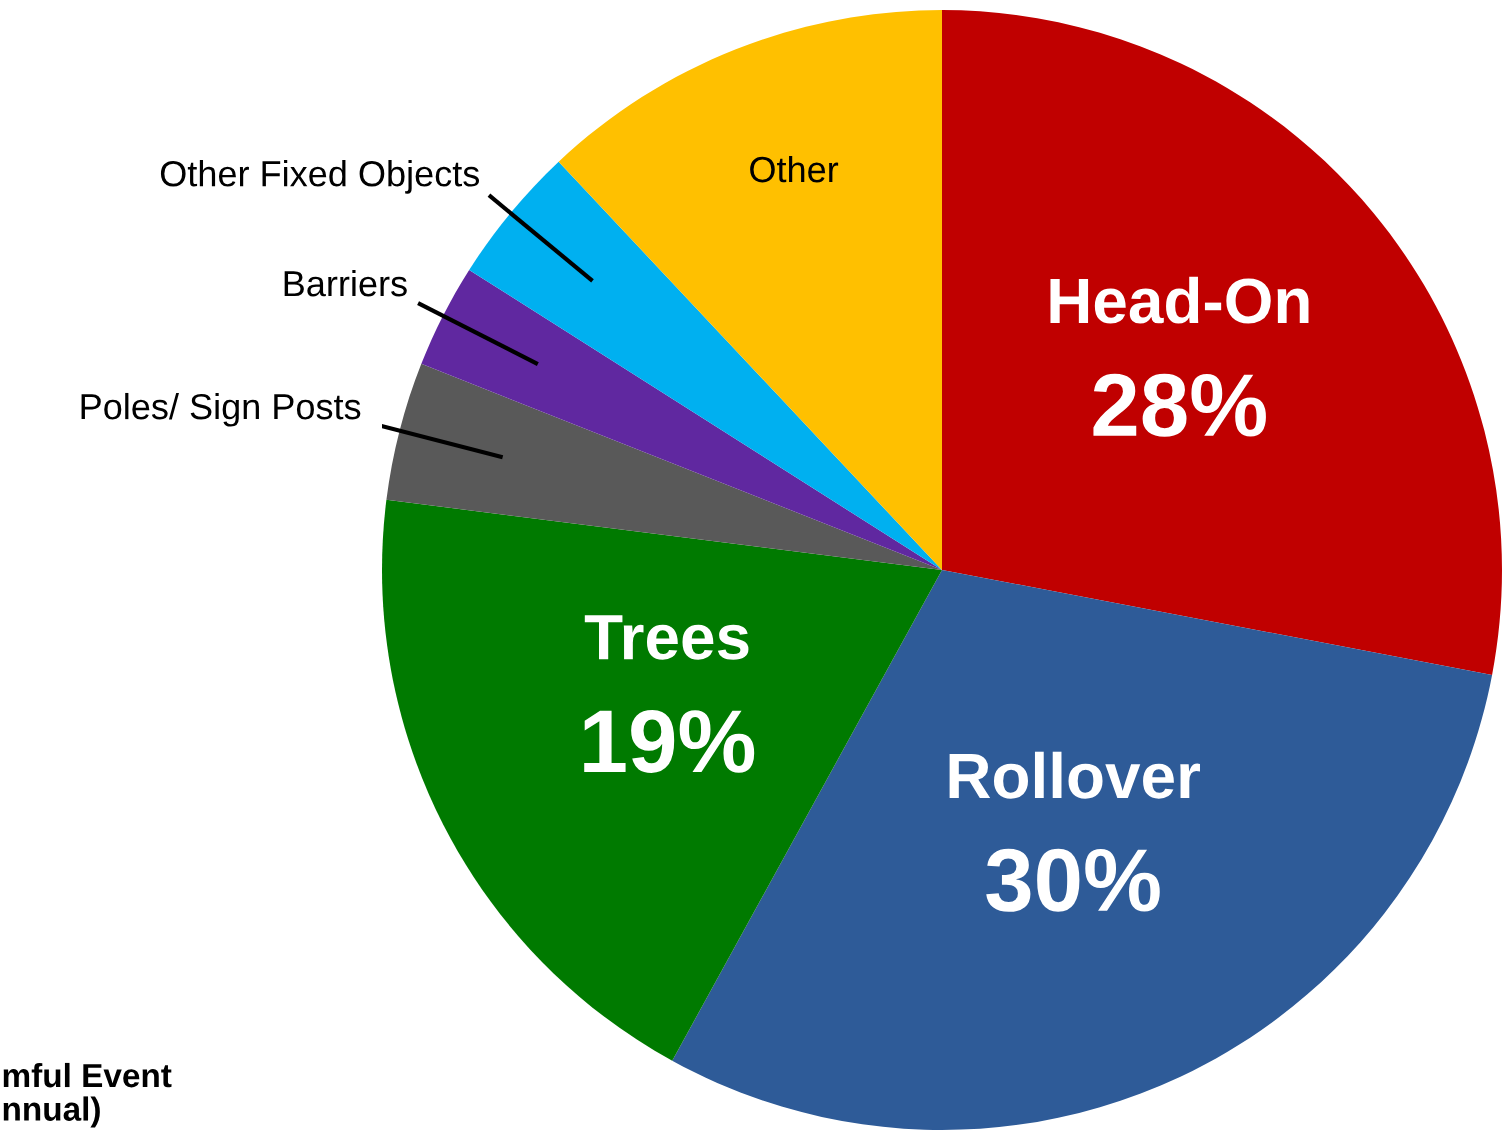 This screenshot has height=1132, width=1511. What do you see at coordinates (1179, 300) in the screenshot?
I see `slice-label: Head-On` at bounding box center [1179, 300].